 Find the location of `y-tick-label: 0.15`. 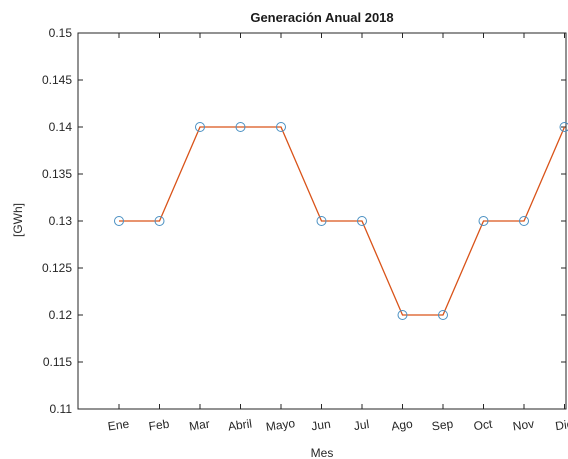

y-tick-label: 0.15 is located at coordinates (61, 33).